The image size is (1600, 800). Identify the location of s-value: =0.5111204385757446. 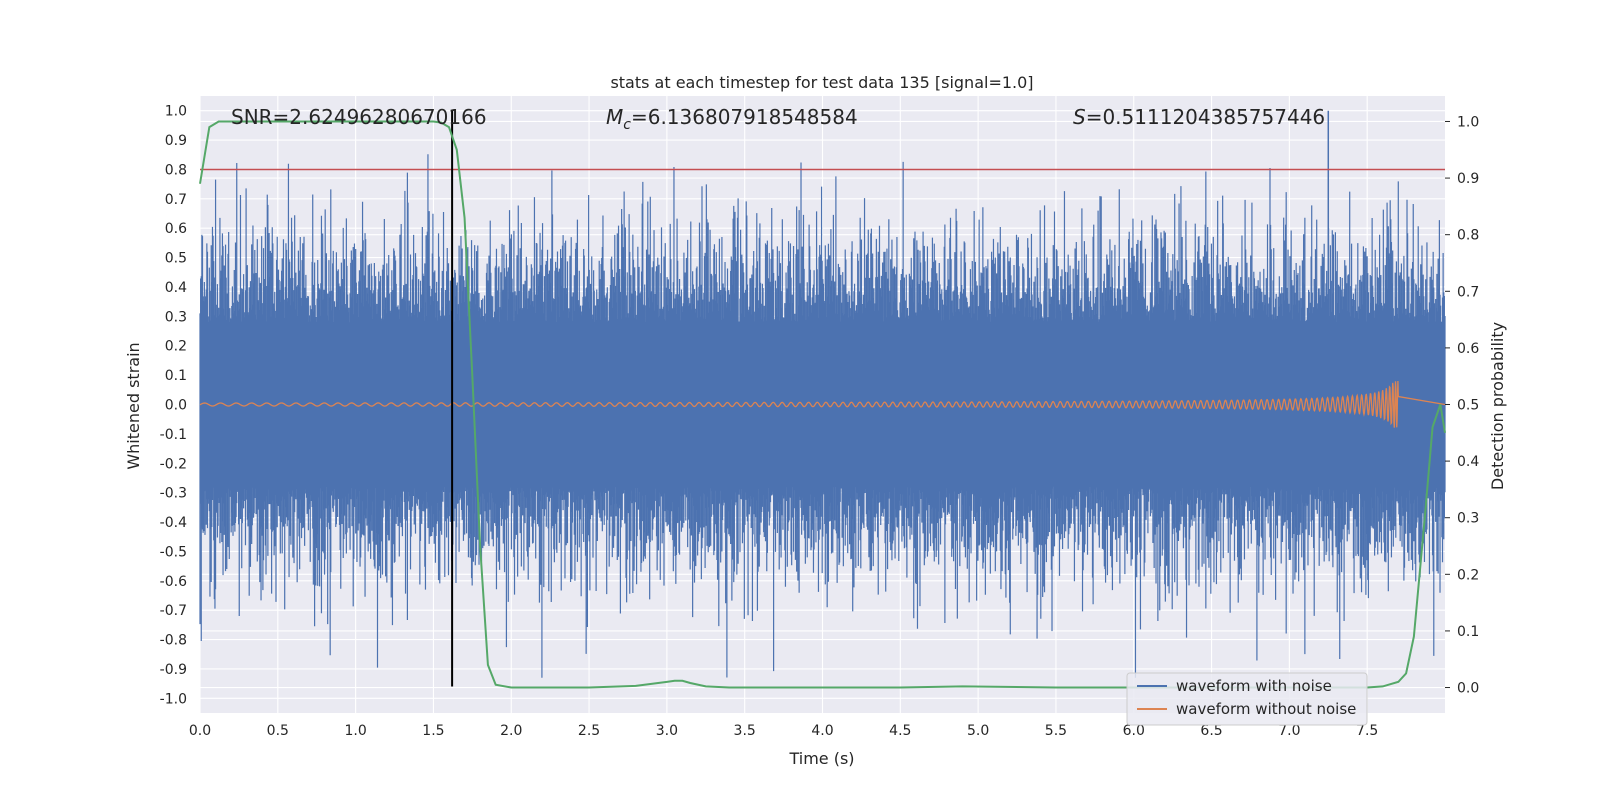
(1205, 117).